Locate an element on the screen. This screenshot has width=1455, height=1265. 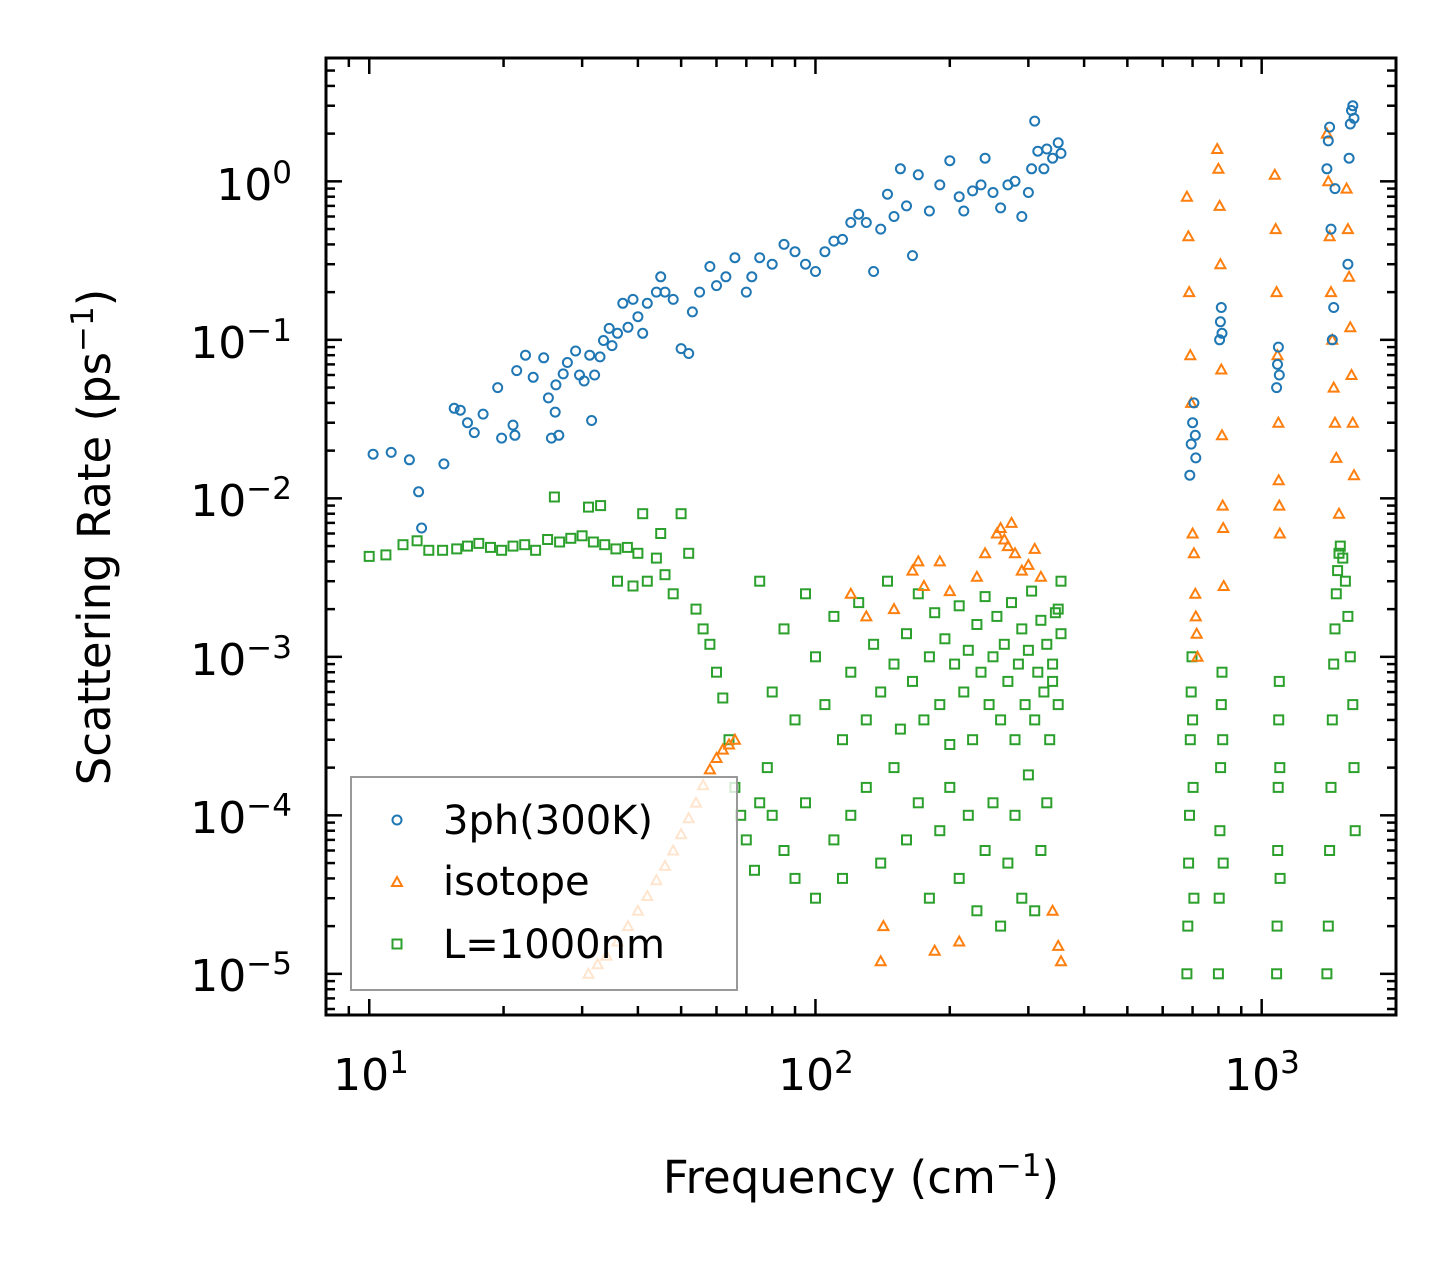
y-tick-label-minus2: 10⁻² is located at coordinates (241, 499).